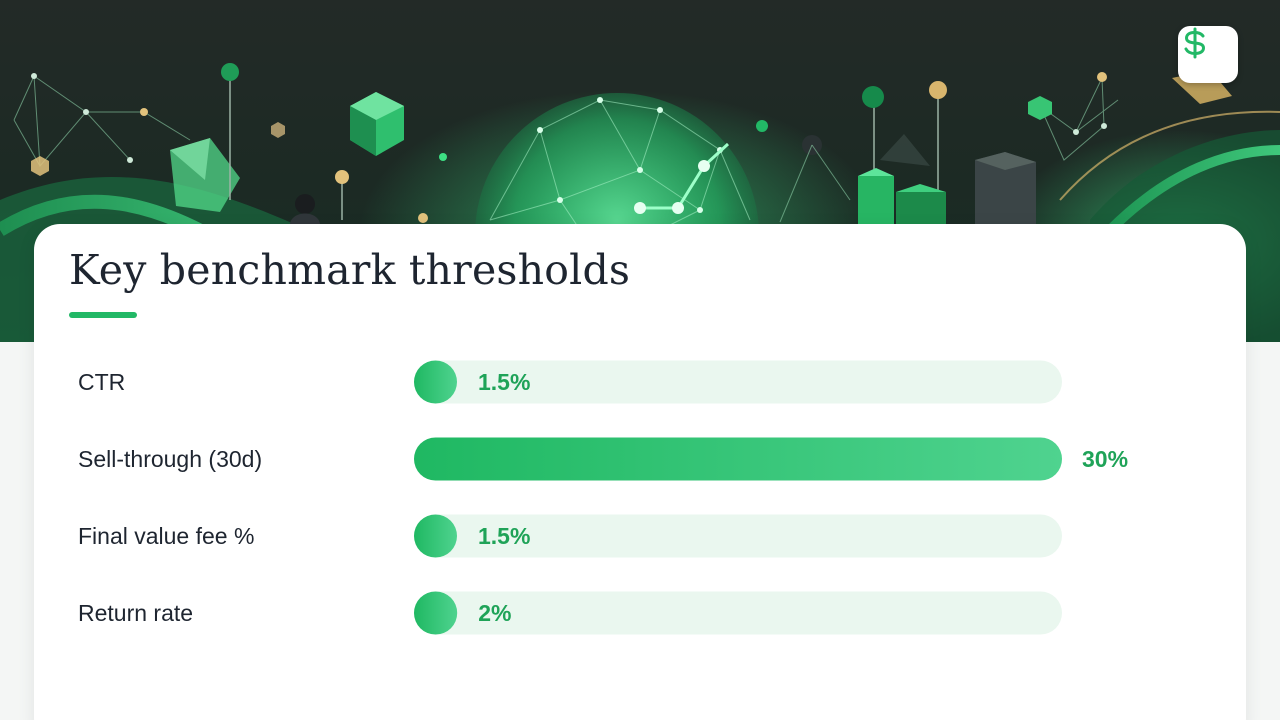  What do you see at coordinates (135, 613) in the screenshot?
I see `category-label: Return rate` at bounding box center [135, 613].